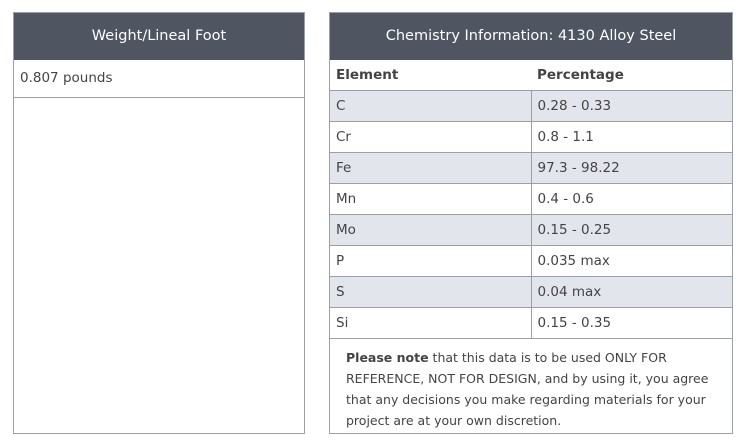  I want to click on element-cell: Mo, so click(431, 229).